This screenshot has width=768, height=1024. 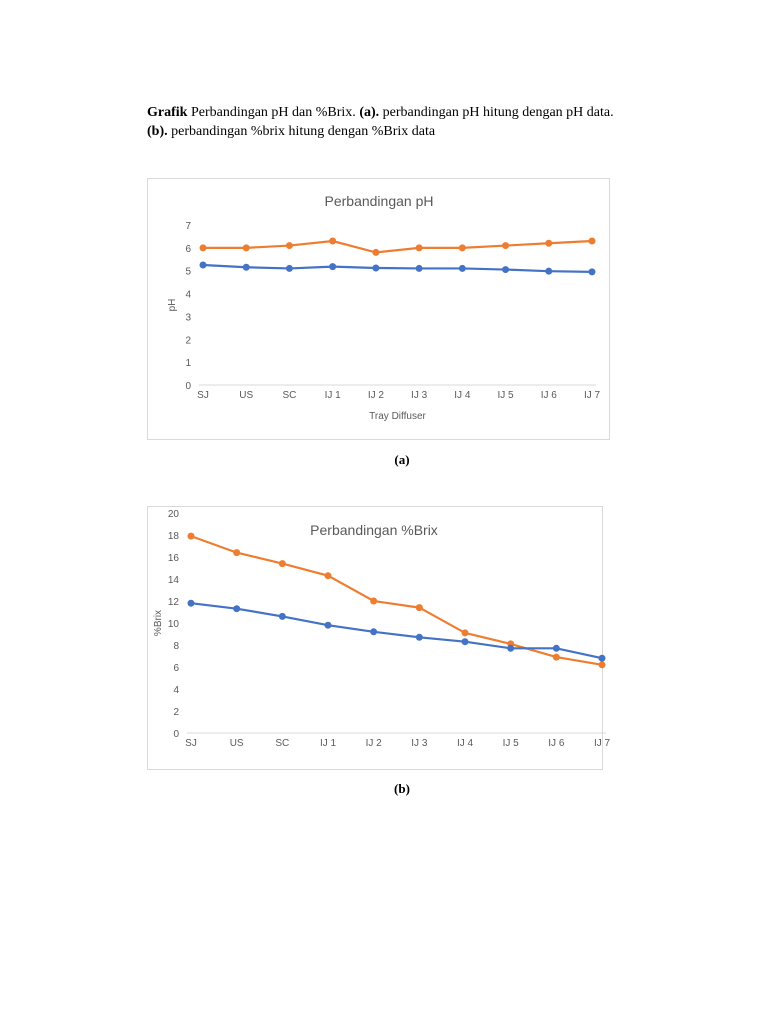 I want to click on x-axis-title: Tray Diffuser, so click(x=397, y=416).